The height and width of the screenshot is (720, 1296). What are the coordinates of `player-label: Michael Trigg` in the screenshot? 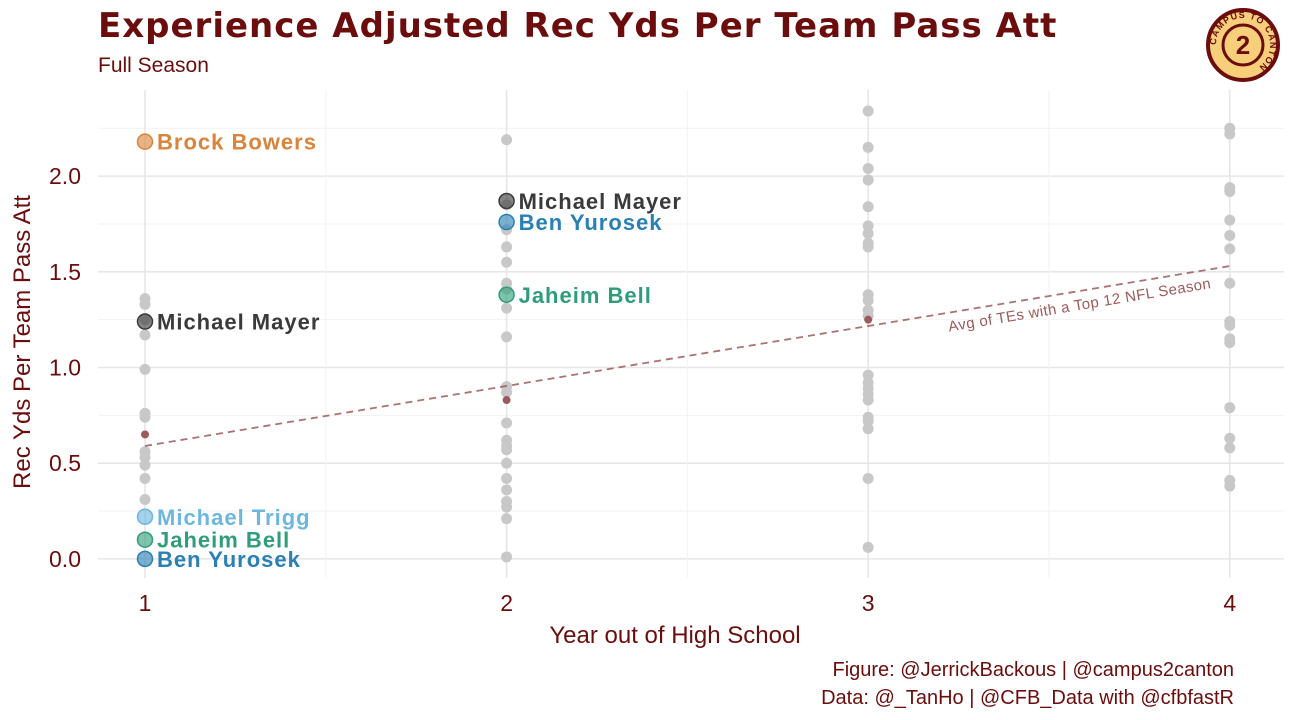 It's located at (234, 517).